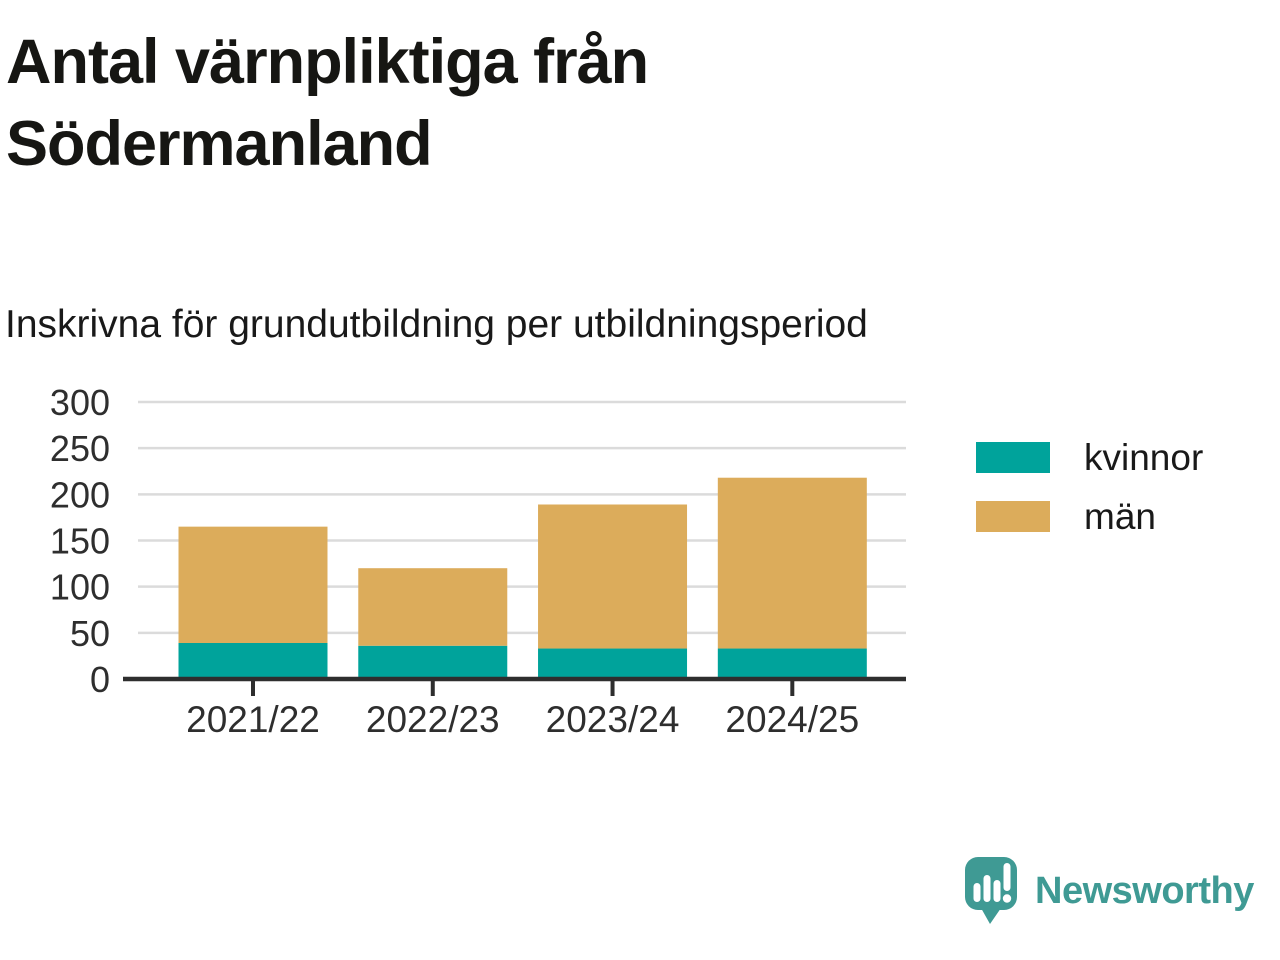 The height and width of the screenshot is (960, 1280). Describe the element at coordinates (80, 587) in the screenshot. I see `y-tick-label: 100` at that location.